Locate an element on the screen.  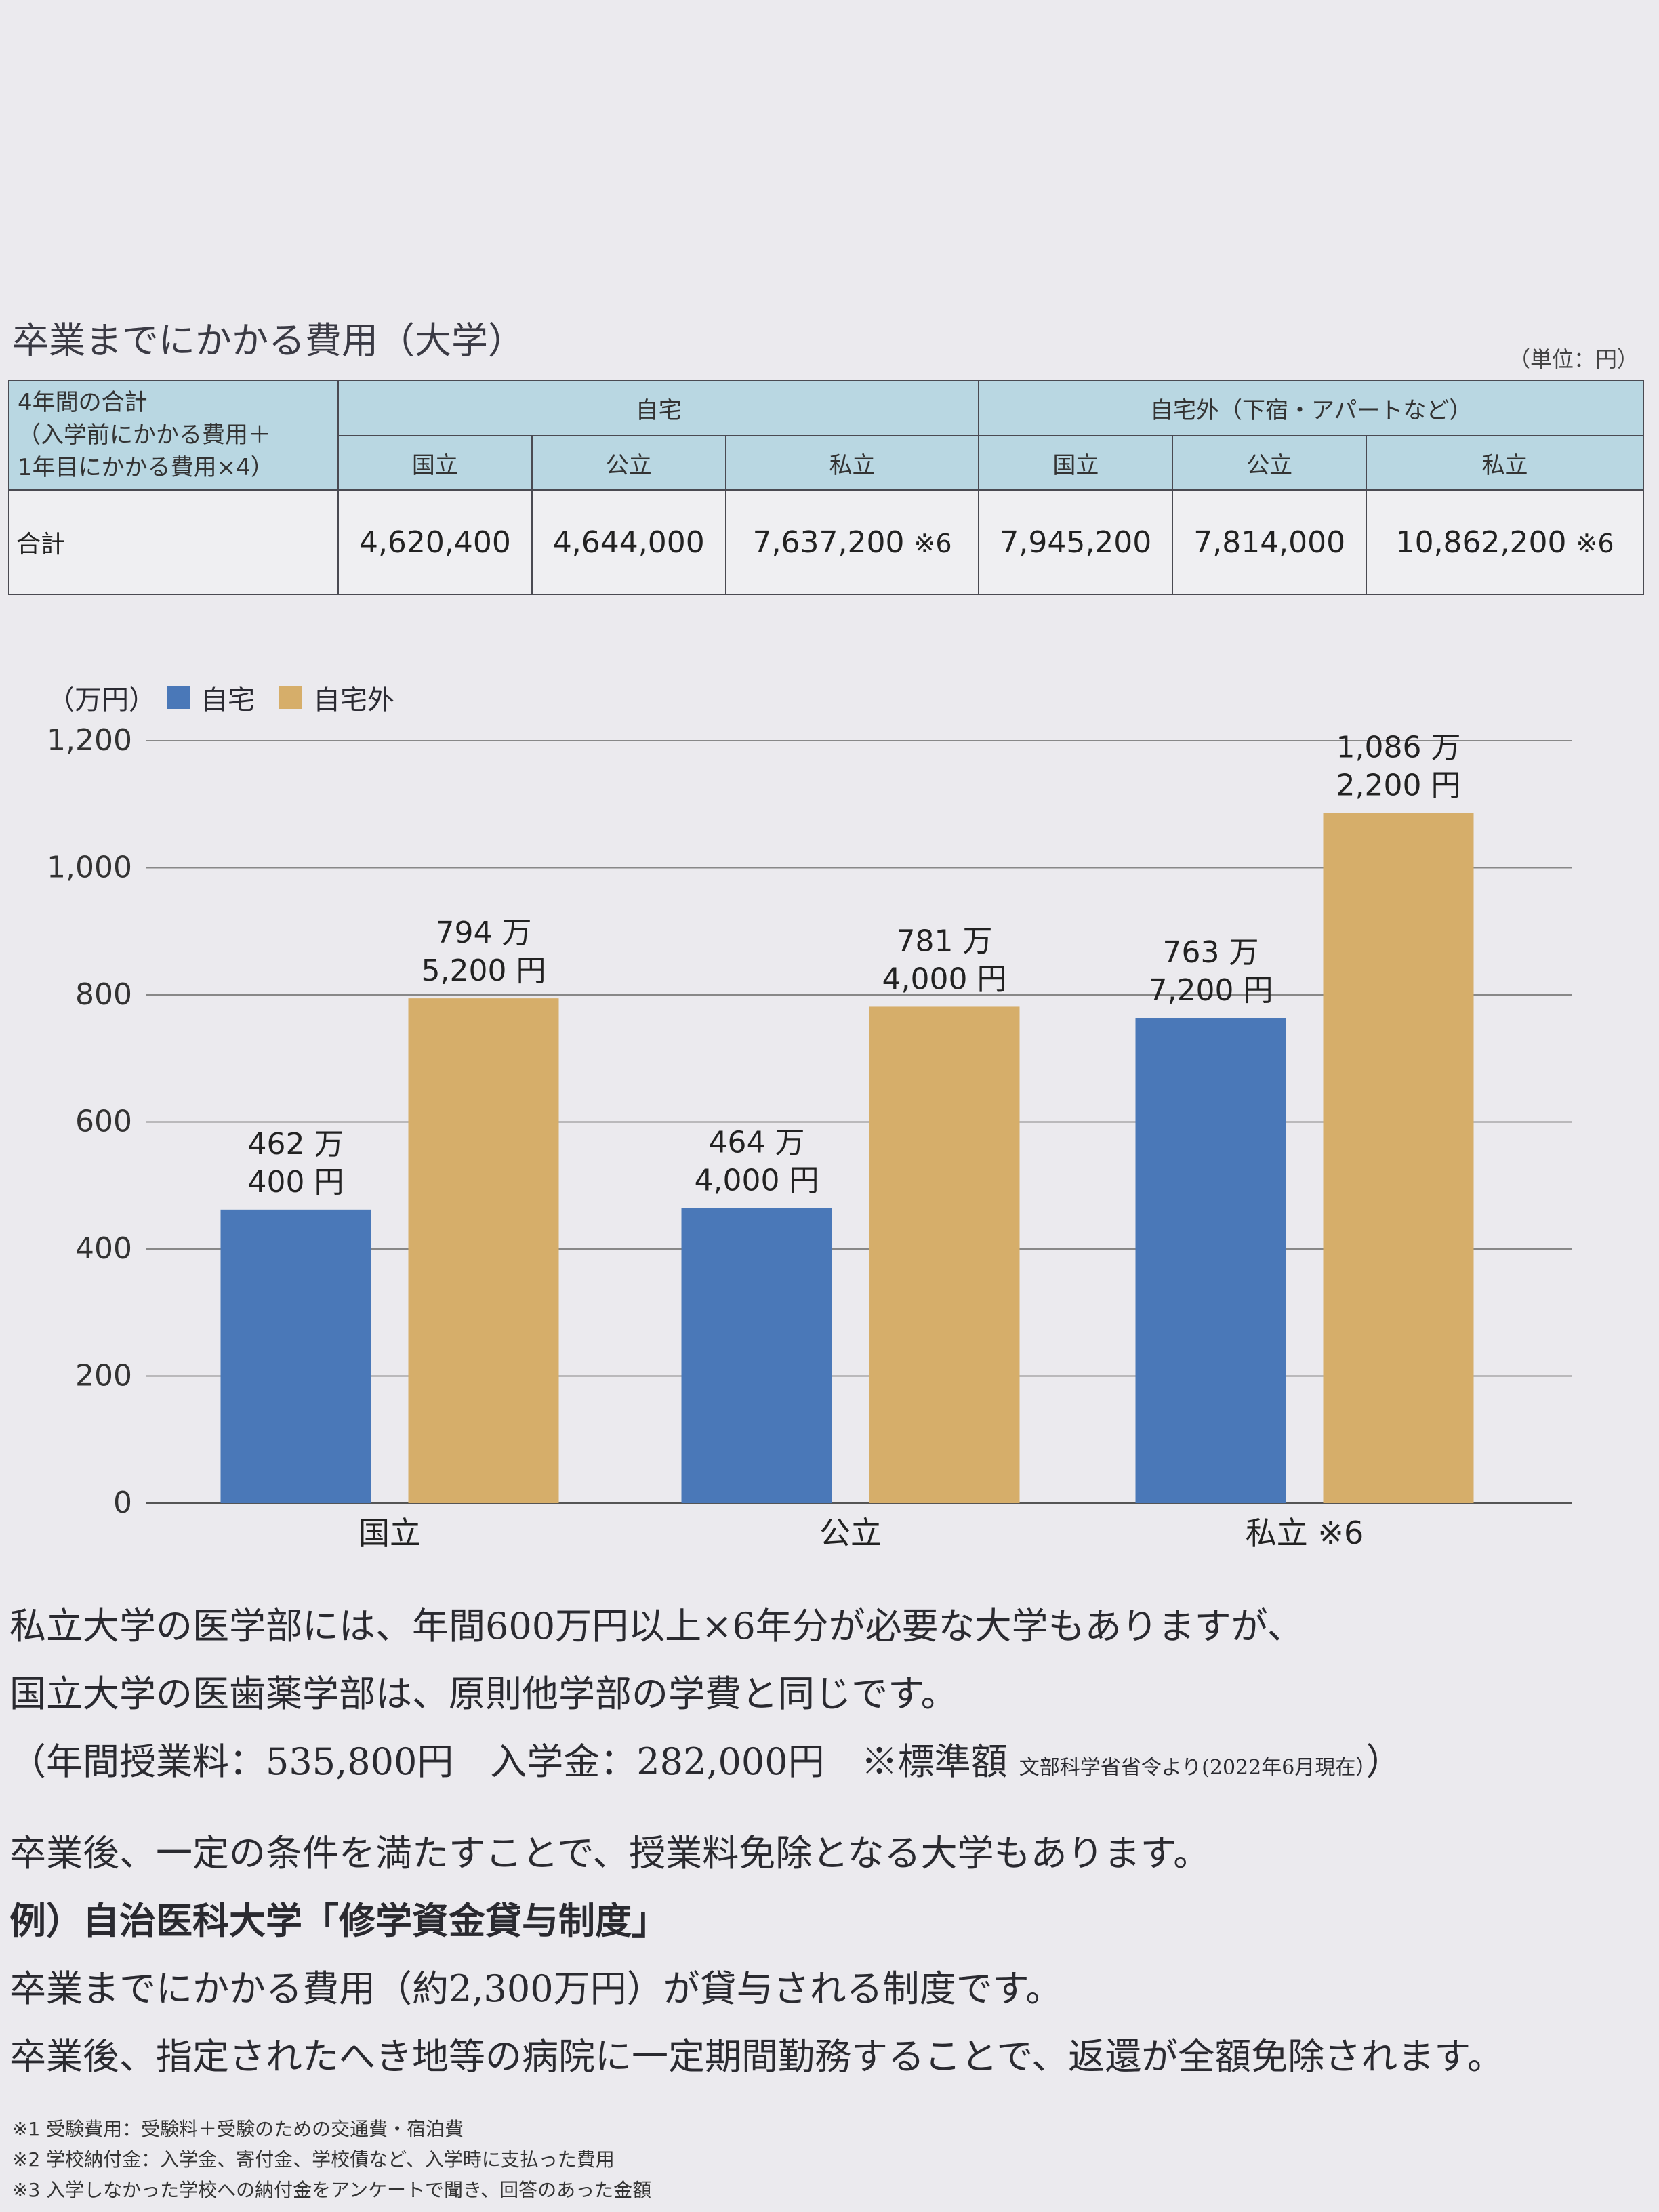
legend-swatch-away is located at coordinates (290, 698).